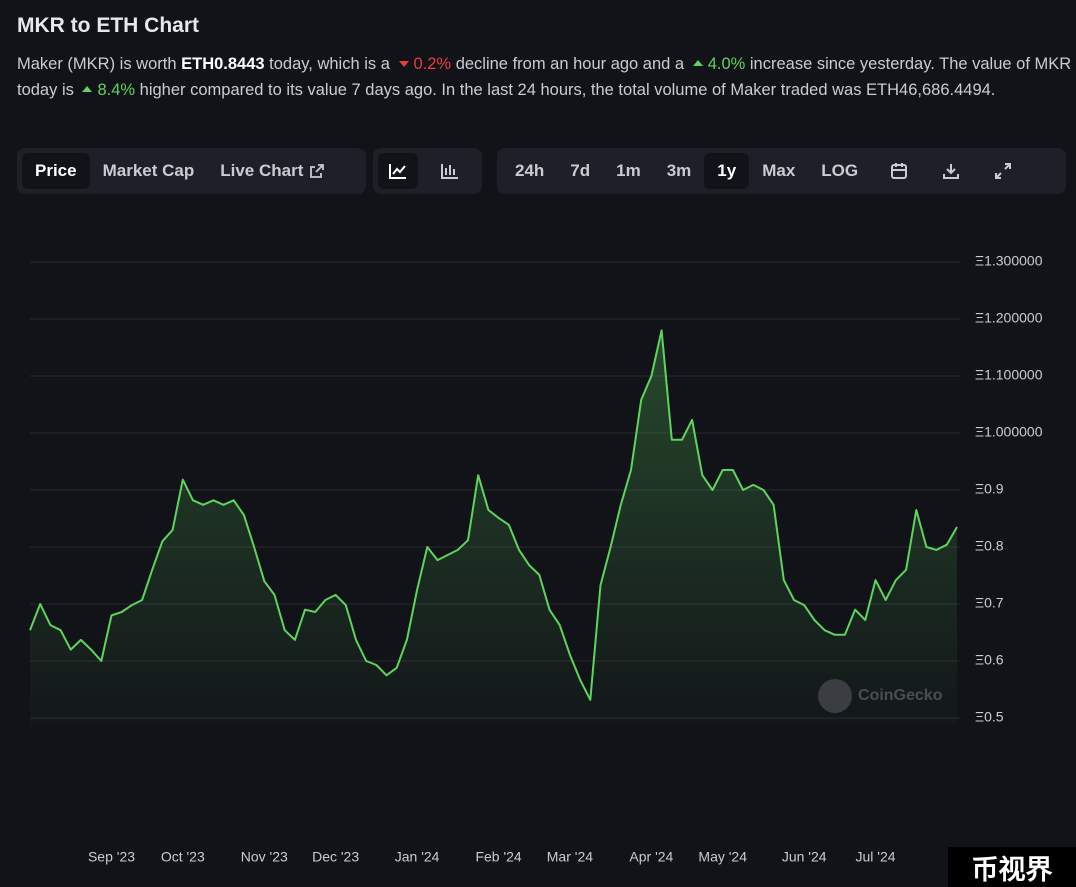 The height and width of the screenshot is (887, 1076). What do you see at coordinates (427, 171) in the screenshot?
I see `chart-style-group` at bounding box center [427, 171].